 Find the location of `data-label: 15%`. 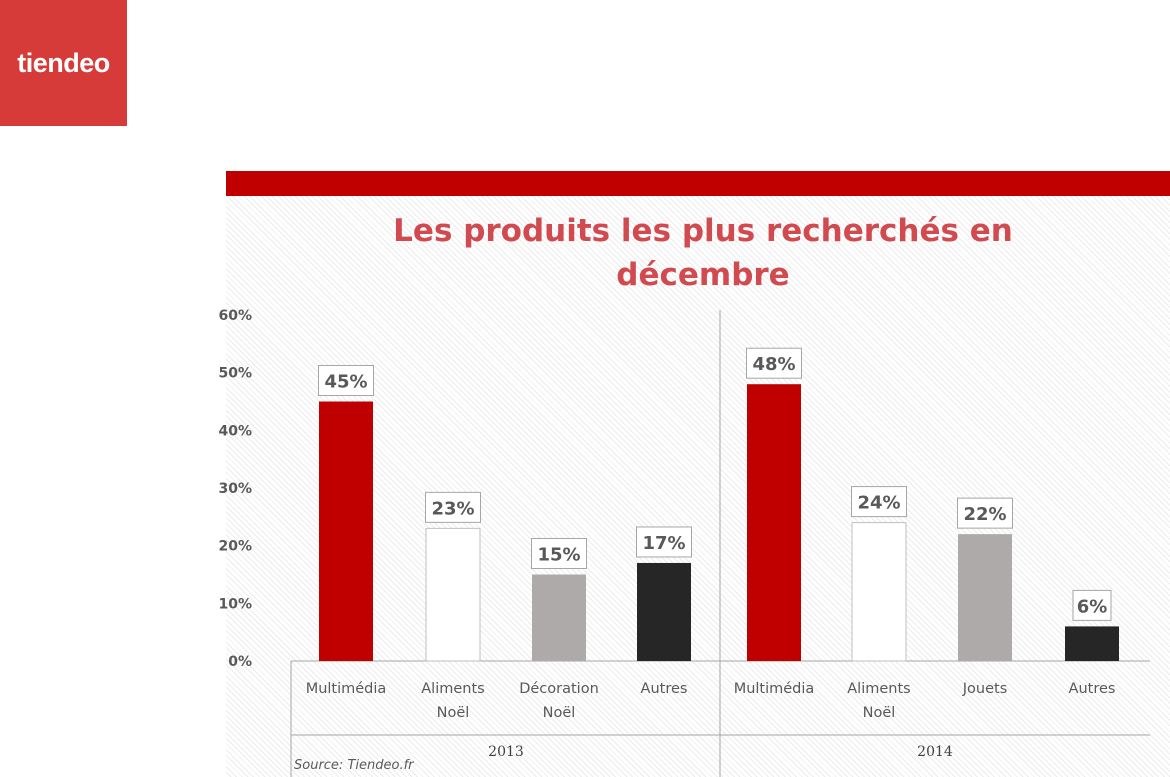

data-label: 15% is located at coordinates (558, 555).